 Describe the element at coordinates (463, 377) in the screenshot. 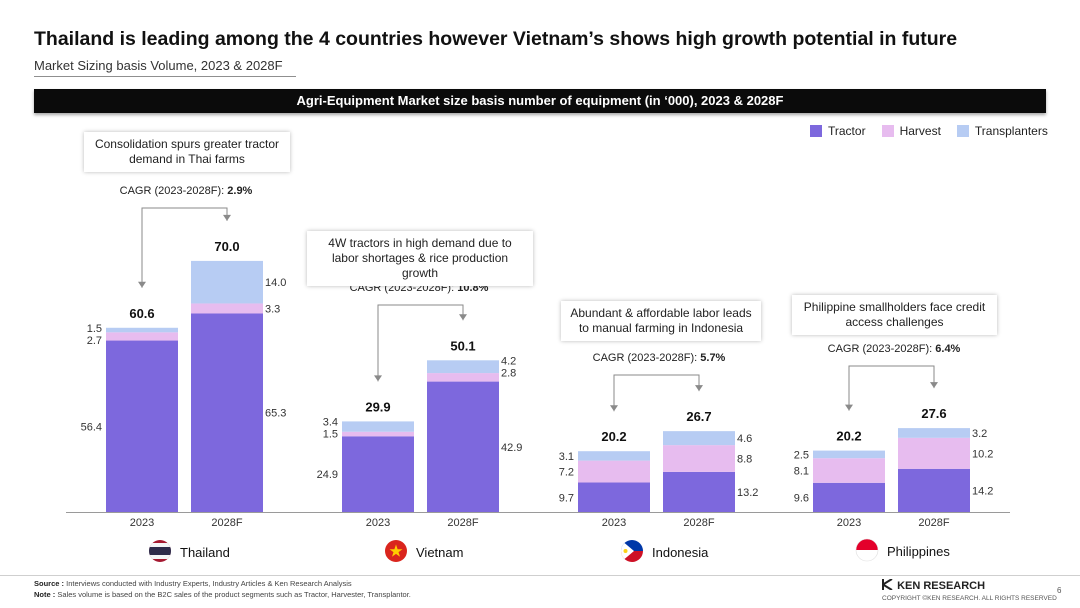

I see `bar-segment-vietnam-2028f-harvest` at that location.